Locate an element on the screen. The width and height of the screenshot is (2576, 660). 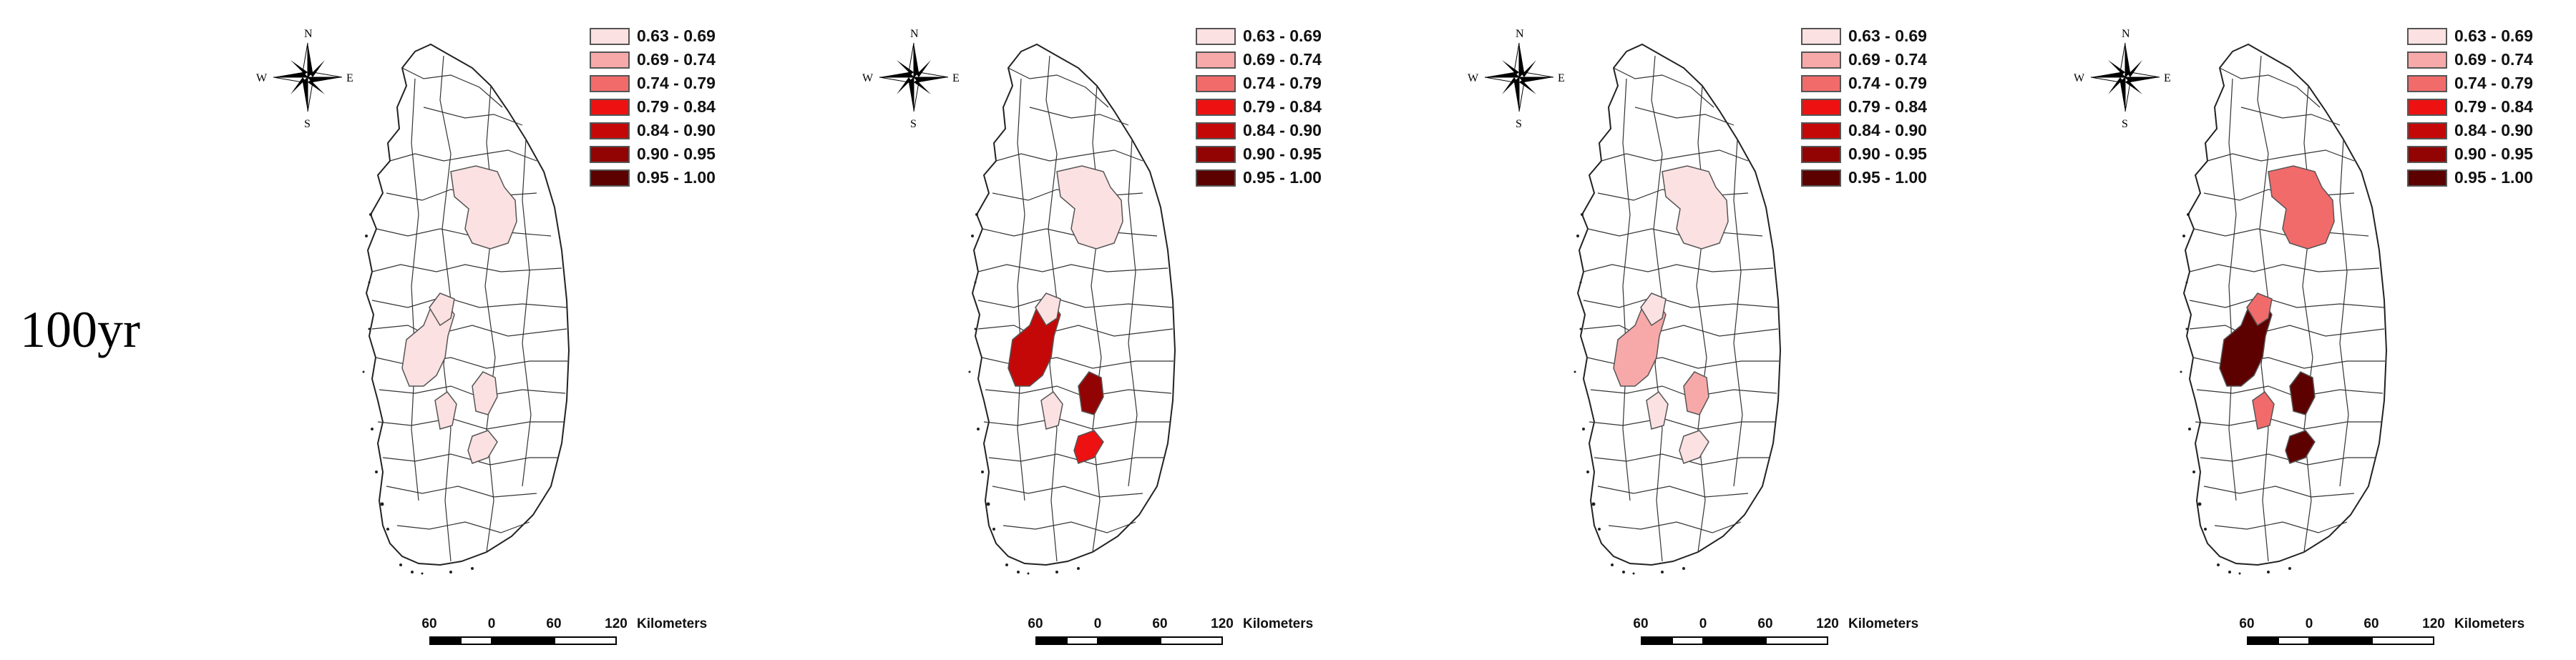
legend-item: 0.95 - 1.00 is located at coordinates (2470, 177).